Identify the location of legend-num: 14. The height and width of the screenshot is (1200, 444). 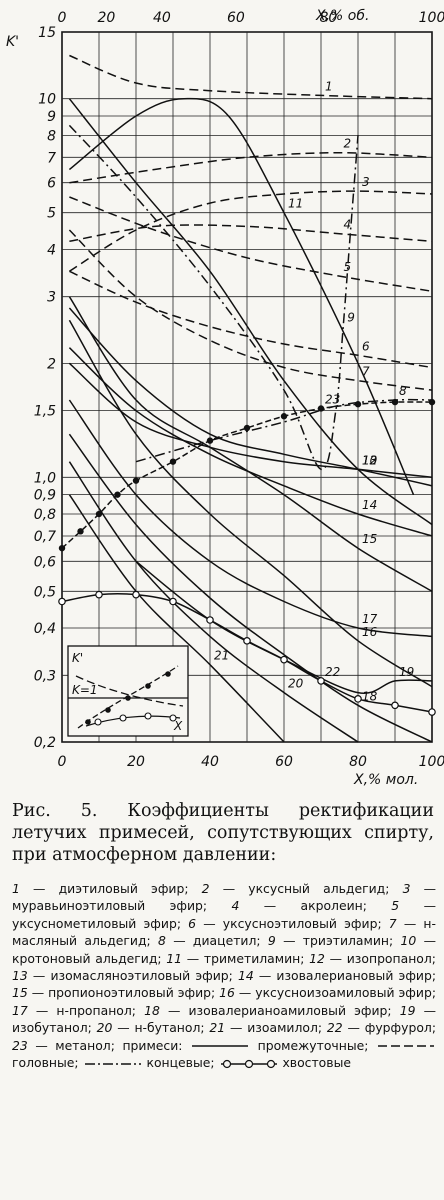
(245, 976).